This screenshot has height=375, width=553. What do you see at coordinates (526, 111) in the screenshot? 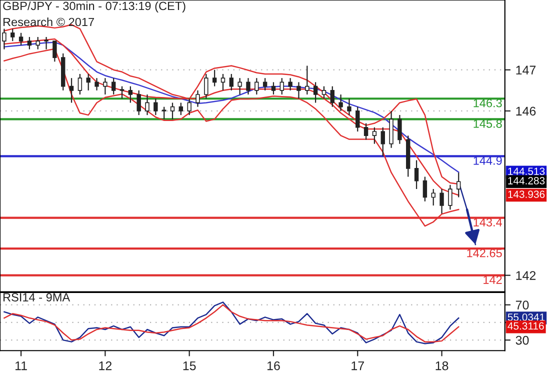
I see `y-tick-label: 146` at bounding box center [526, 111].